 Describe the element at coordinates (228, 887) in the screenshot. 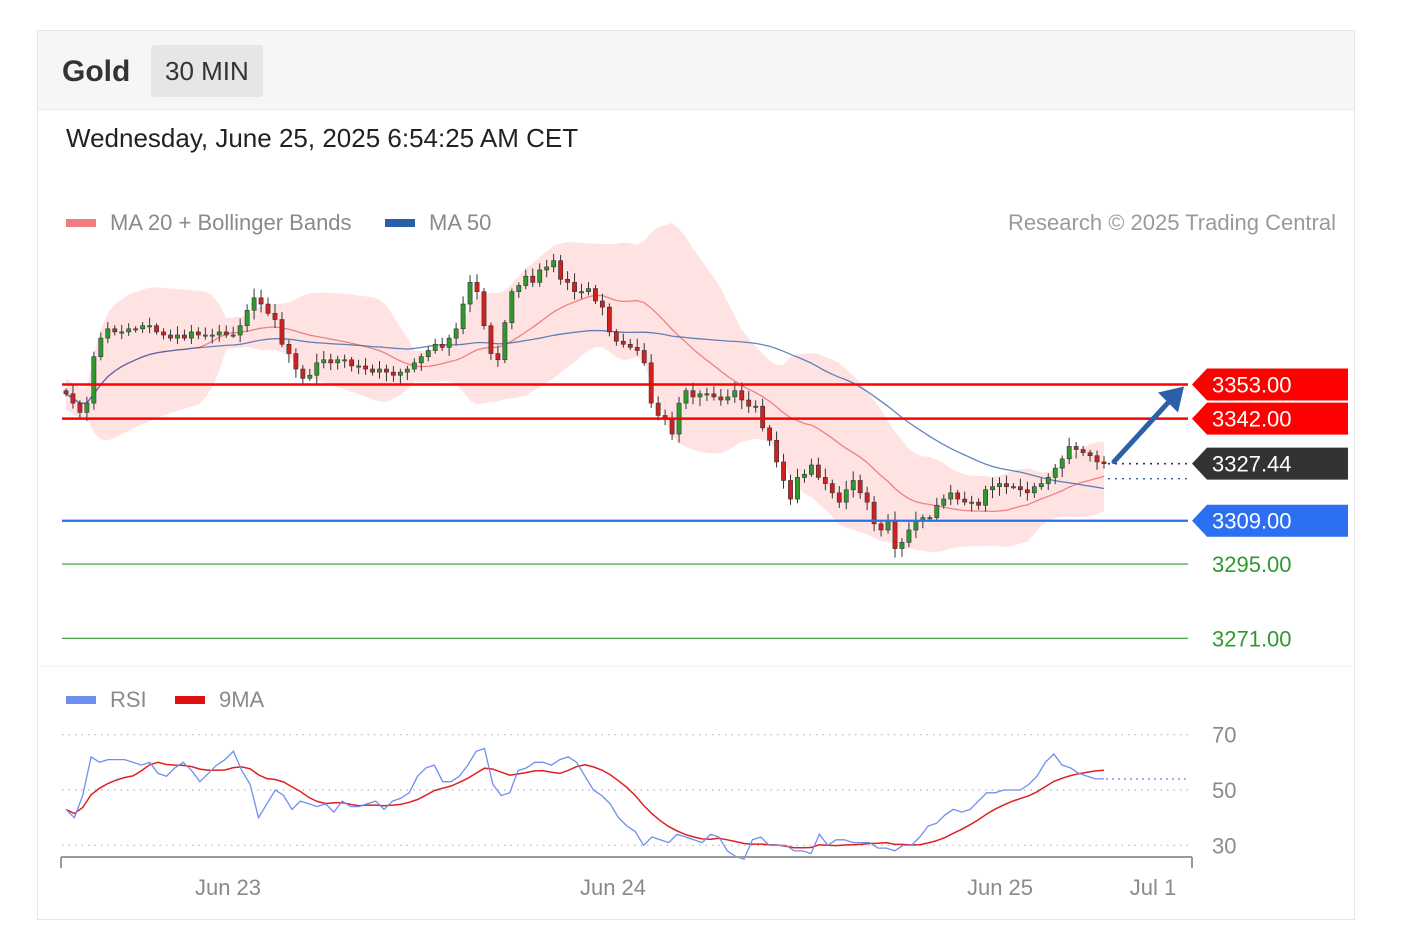

I see `x-tick-label: Jun 23` at that location.